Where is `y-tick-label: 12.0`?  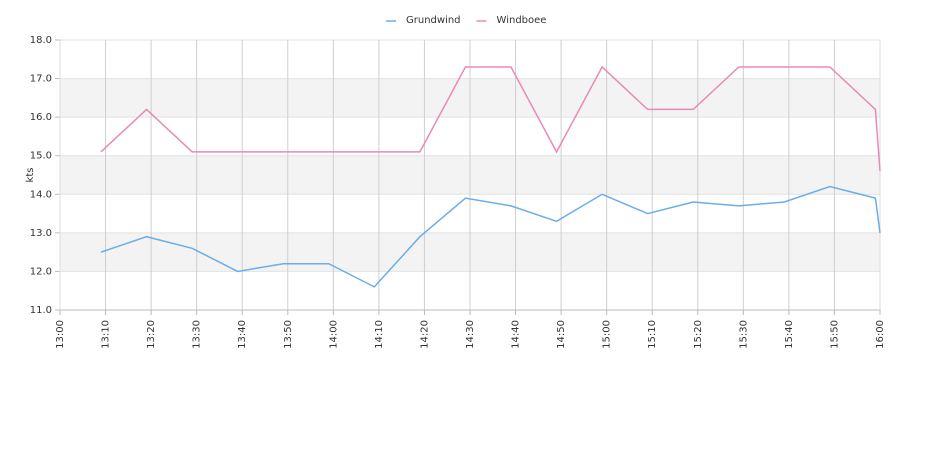 y-tick-label: 12.0 is located at coordinates (41, 271).